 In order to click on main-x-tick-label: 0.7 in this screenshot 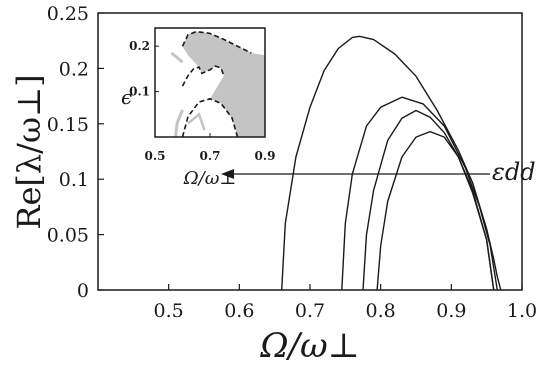, I will do `click(310, 311)`.